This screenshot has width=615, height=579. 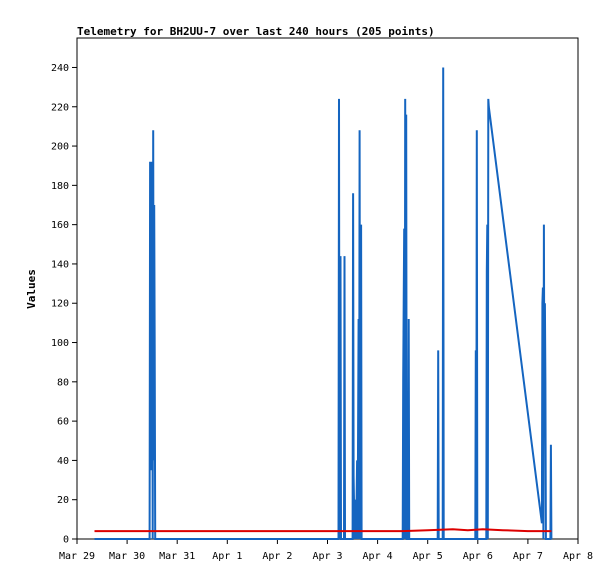 I want to click on y-tick-label: 160, so click(x=60, y=225).